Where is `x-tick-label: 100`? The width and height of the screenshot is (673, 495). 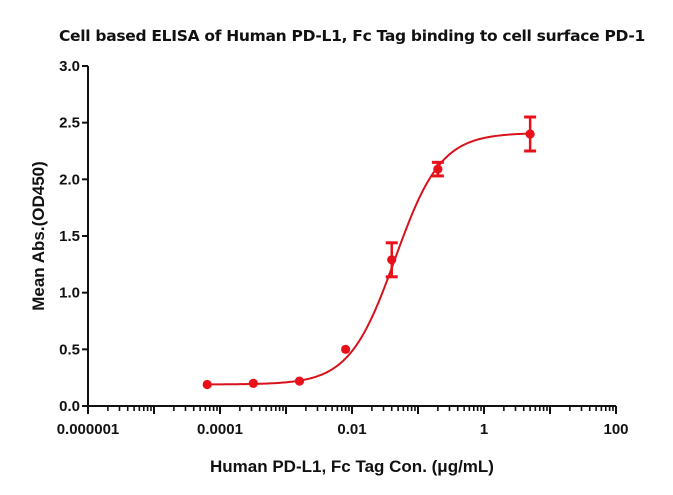 x-tick-label: 100 is located at coordinates (615, 429).